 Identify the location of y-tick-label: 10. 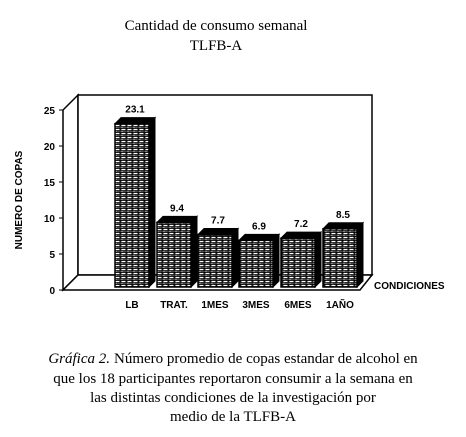
(50, 219).